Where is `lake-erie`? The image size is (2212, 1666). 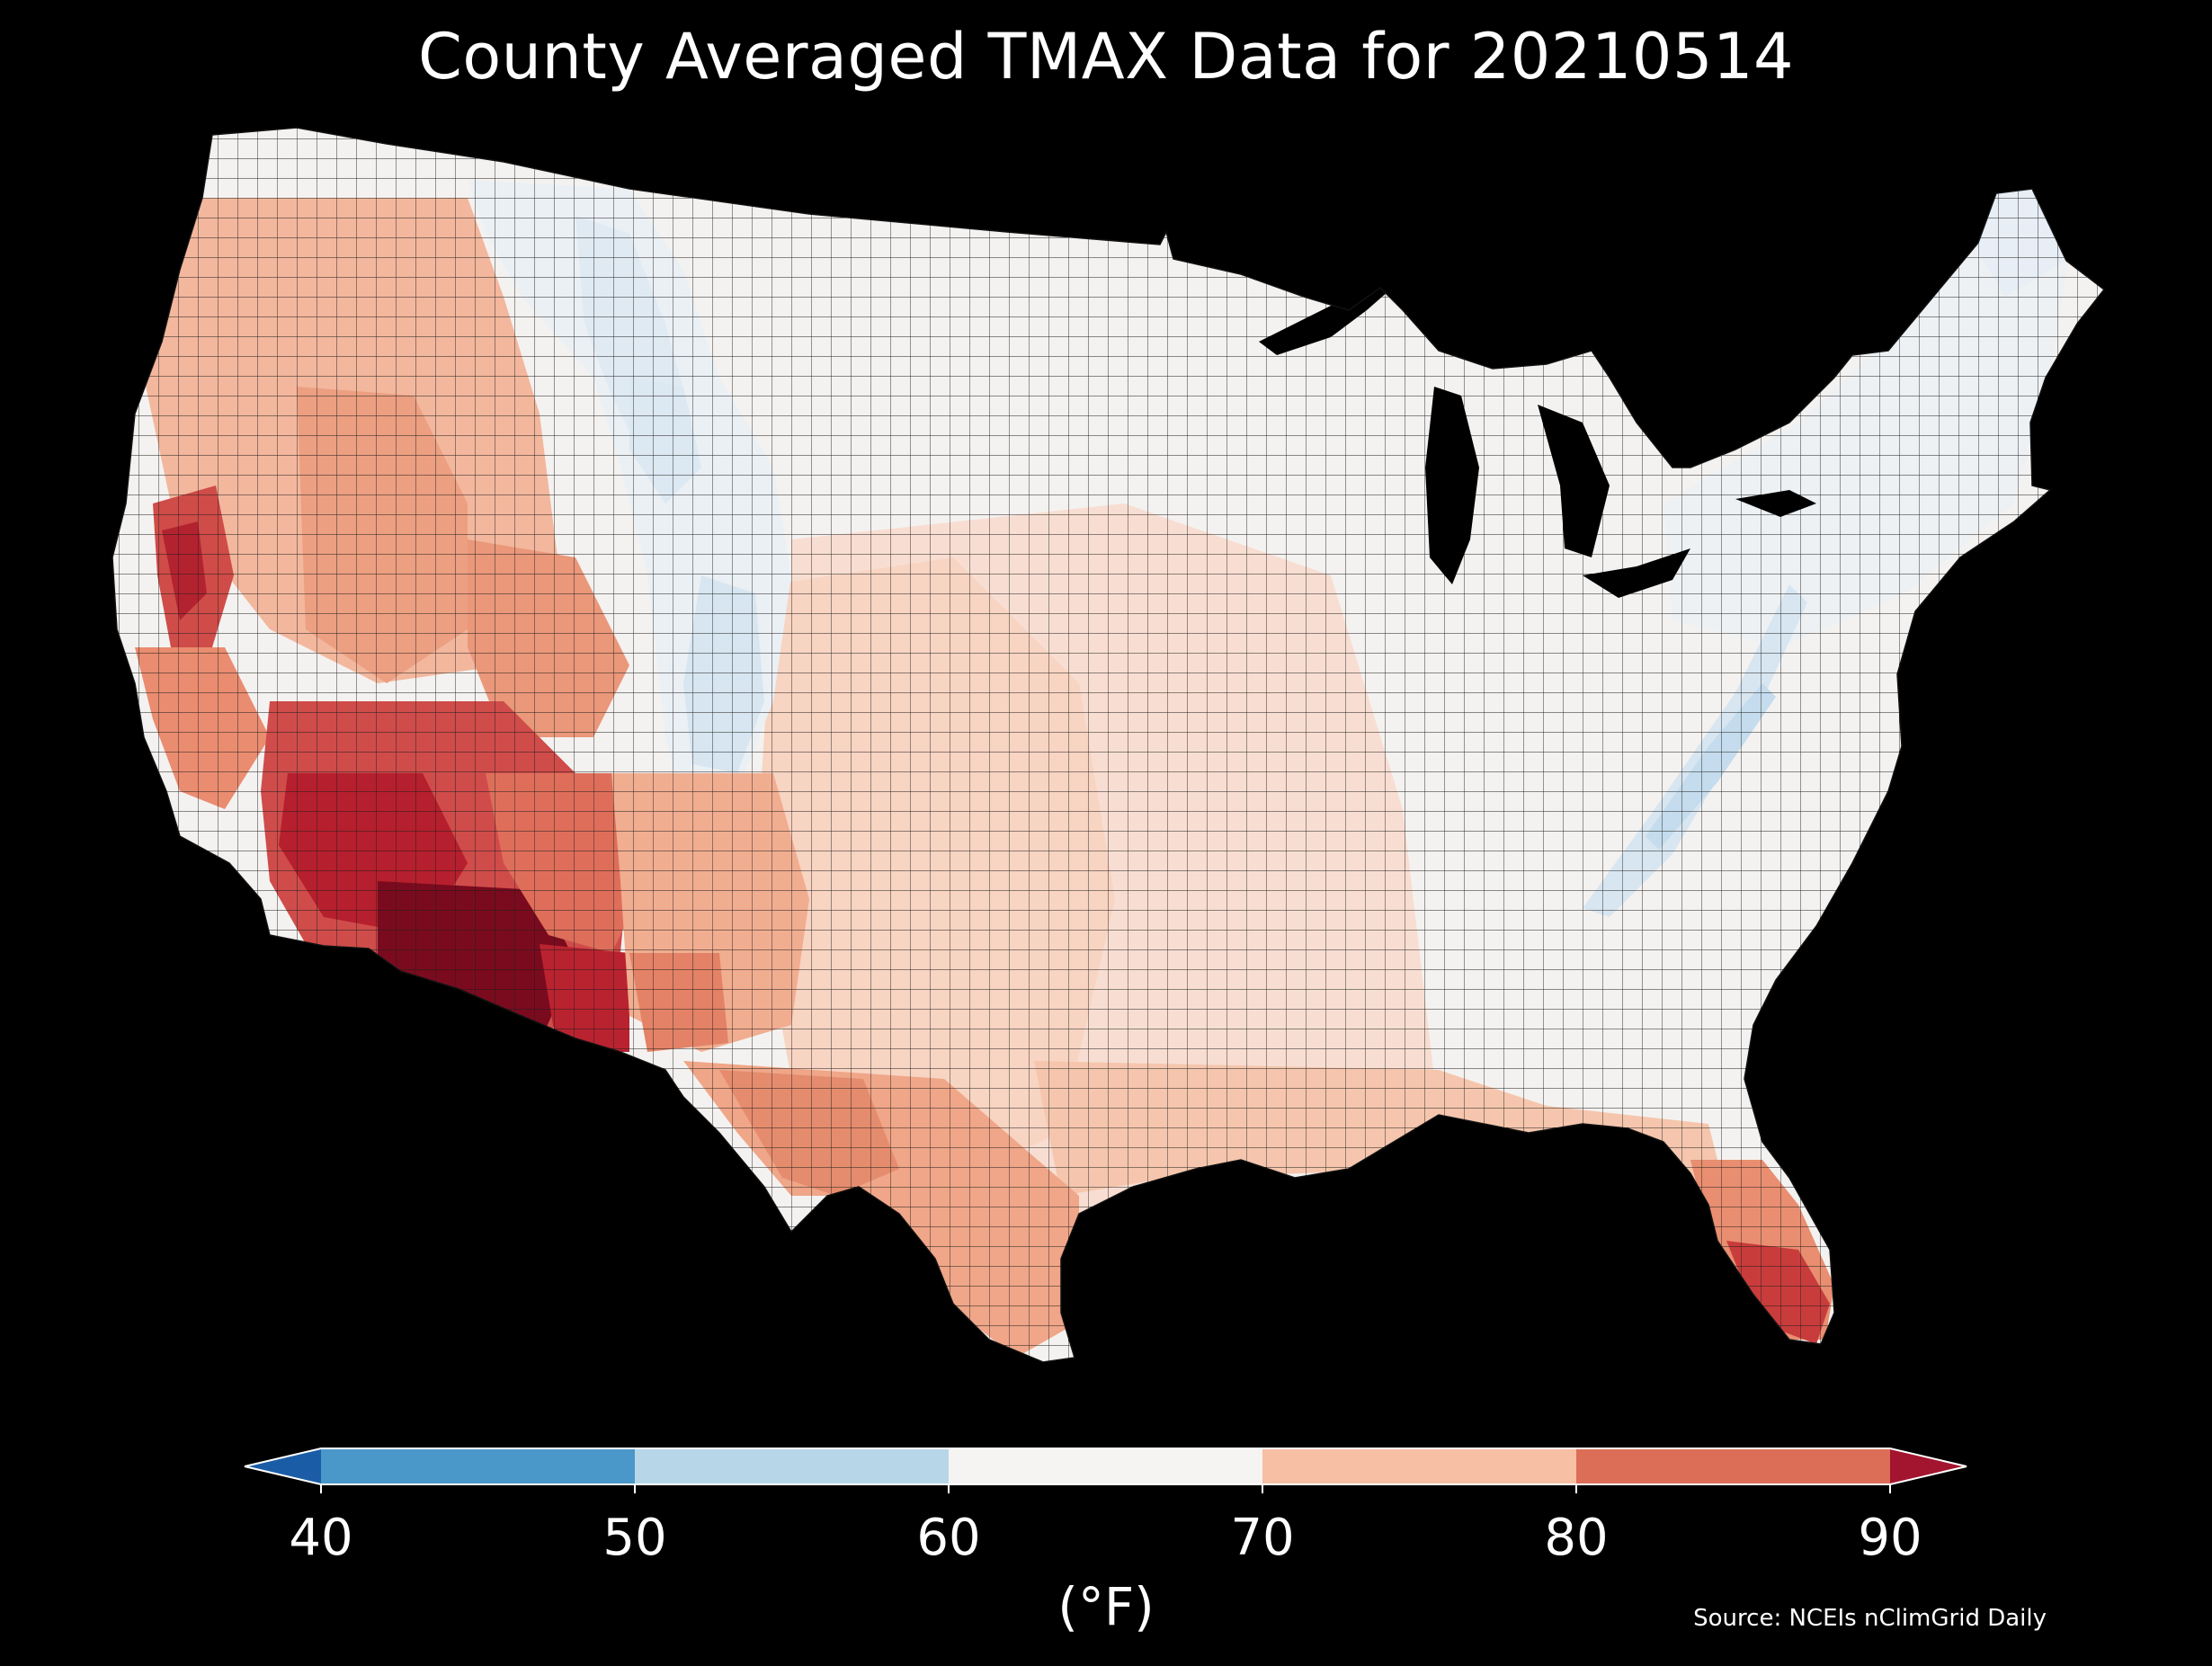 lake-erie is located at coordinates (1636, 573).